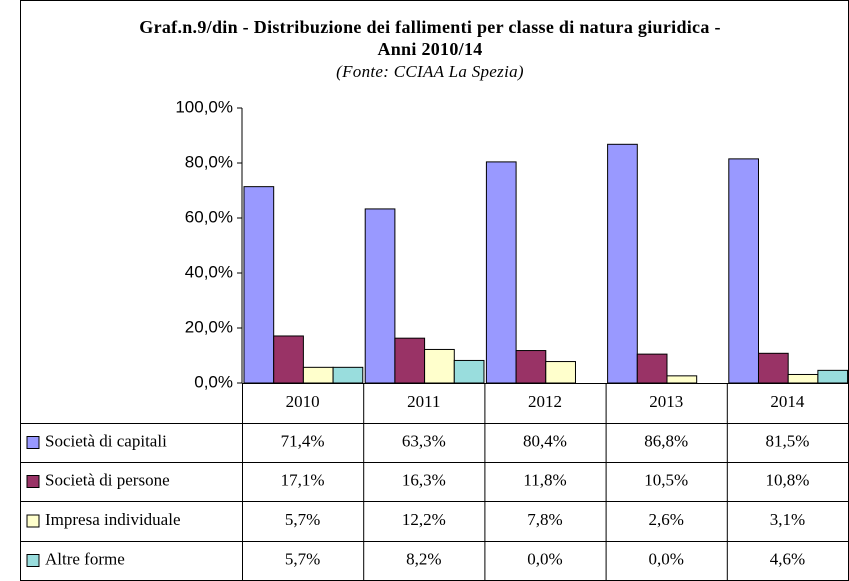 Image resolution: width=849 pixels, height=581 pixels. Describe the element at coordinates (424, 519) in the screenshot. I see `table-value: 12,2%` at that location.